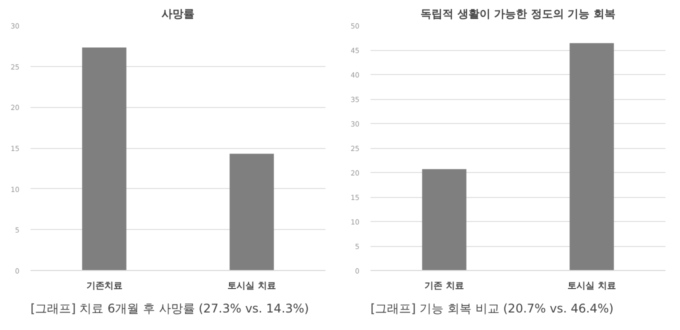 This screenshot has height=330, width=680. I want to click on text: [그래프] 기능 회복 비교 (20.7% vs. 46.4%), so click(492, 309).